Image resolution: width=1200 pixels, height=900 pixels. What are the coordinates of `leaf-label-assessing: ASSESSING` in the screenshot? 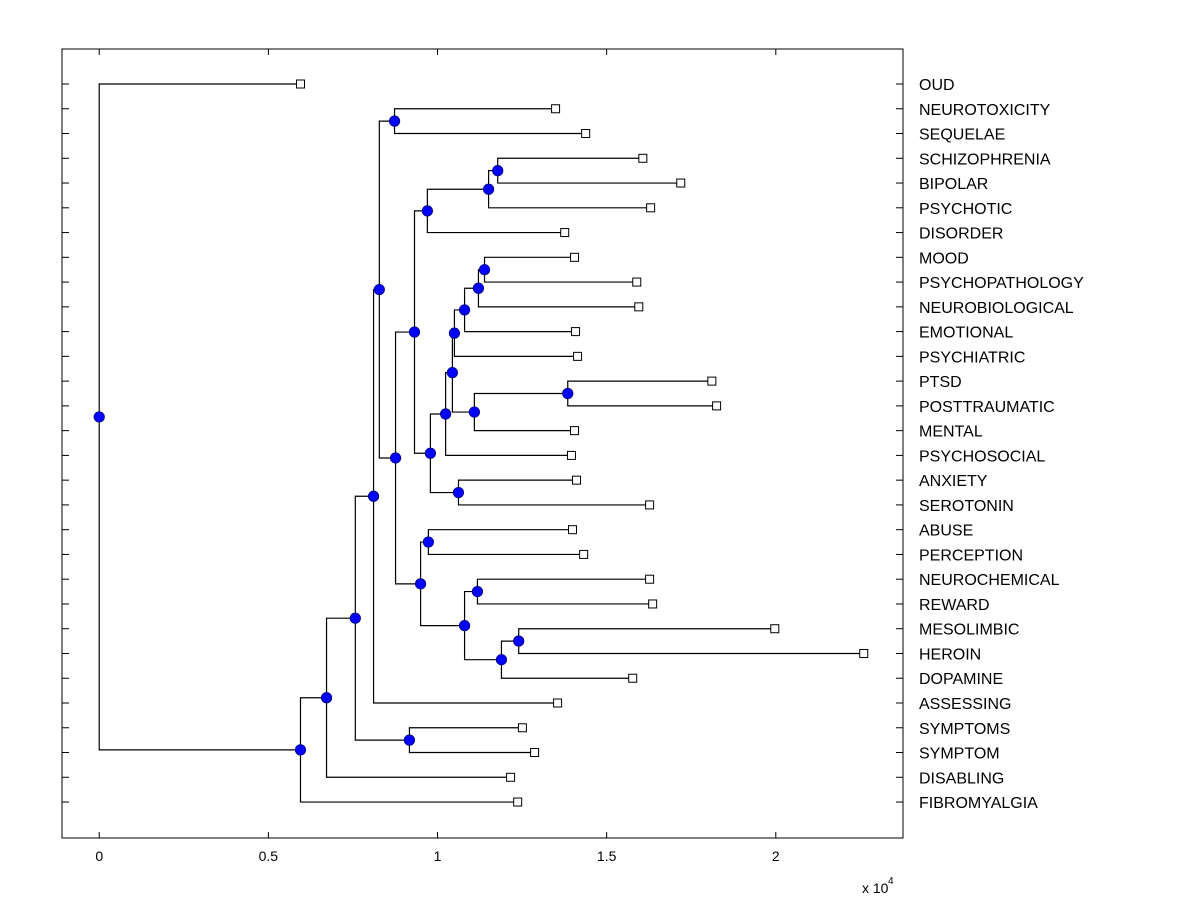 It's located at (965, 704).